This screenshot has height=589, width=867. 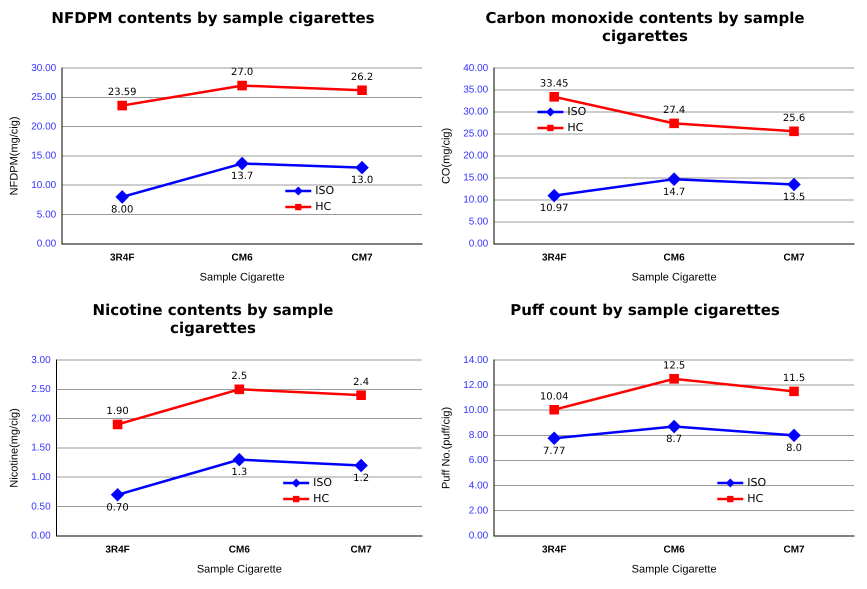 I want to click on y-tick-label: 5.00, so click(x=46, y=214).